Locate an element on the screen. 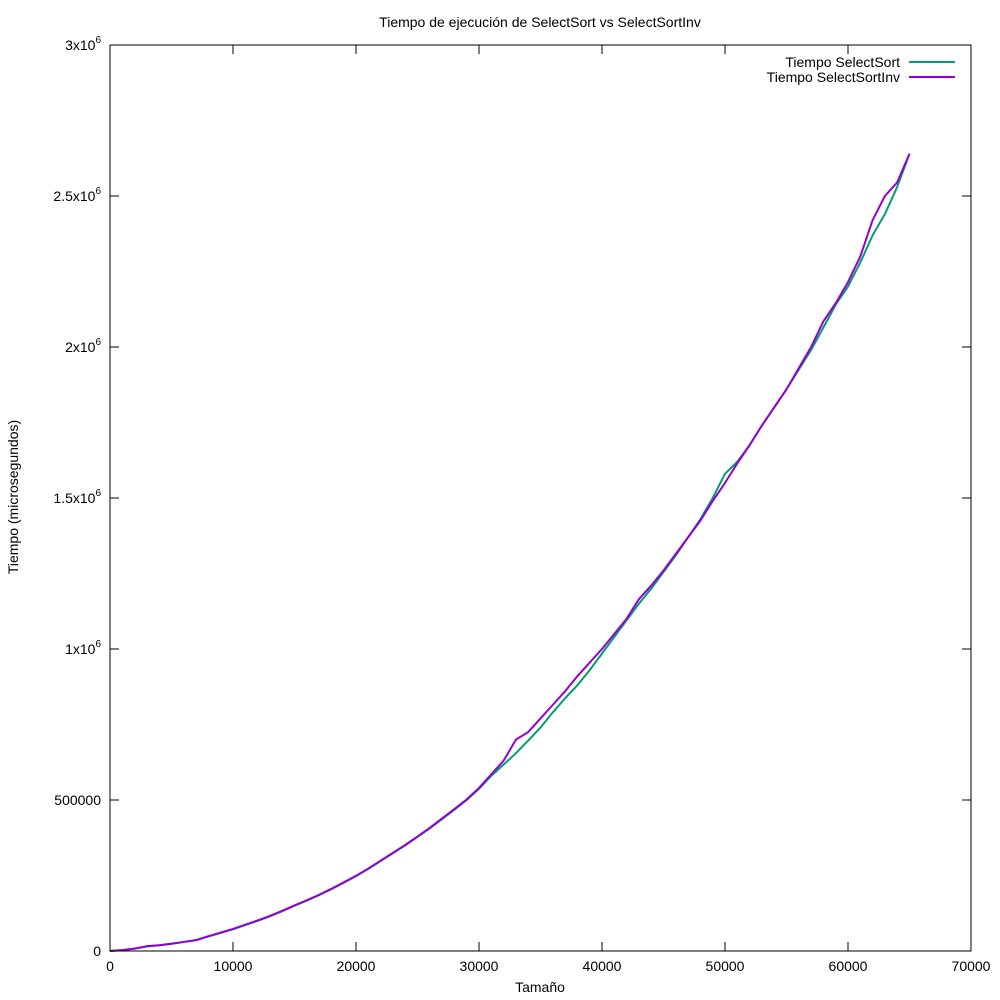  y-tick-label: 0 is located at coordinates (97, 951).